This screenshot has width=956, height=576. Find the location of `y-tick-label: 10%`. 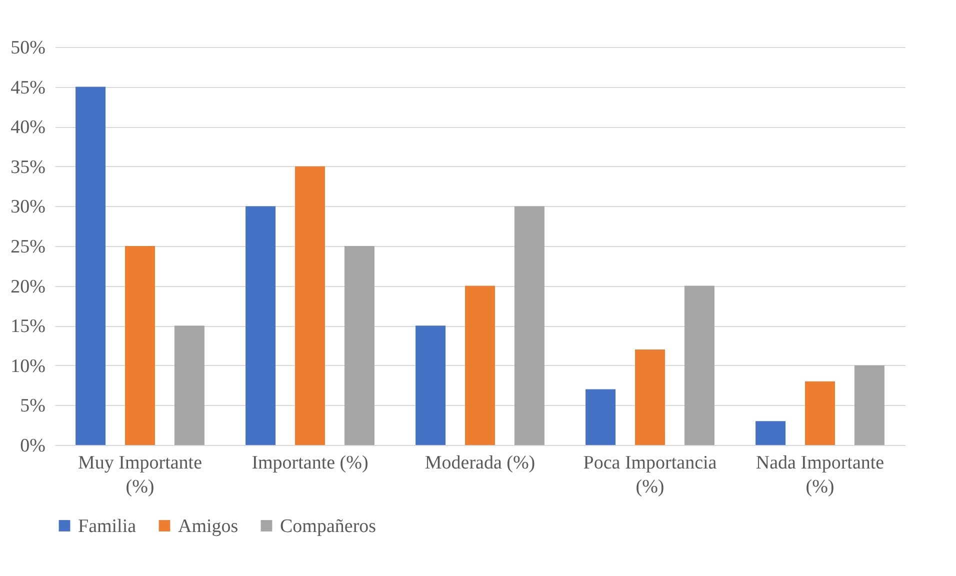

y-tick-label: 10% is located at coordinates (28, 366).